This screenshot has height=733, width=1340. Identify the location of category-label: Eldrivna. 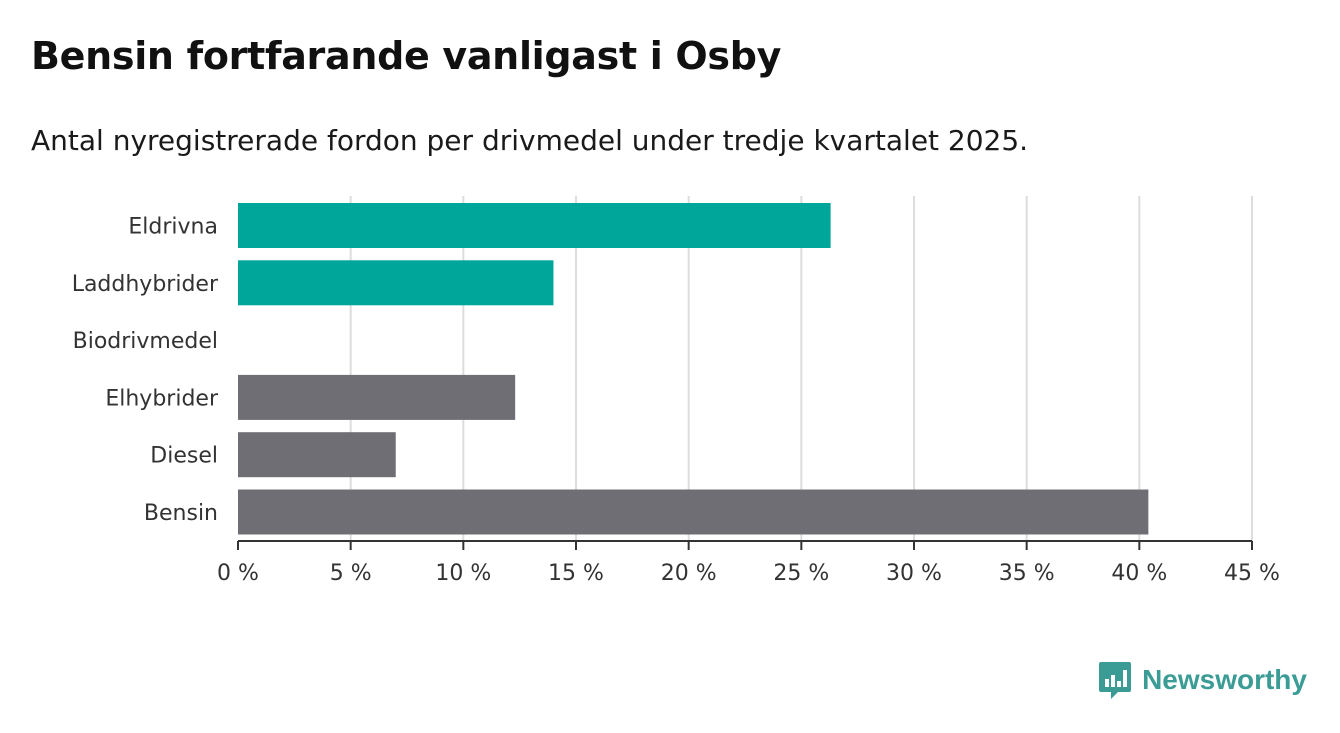
(173, 227).